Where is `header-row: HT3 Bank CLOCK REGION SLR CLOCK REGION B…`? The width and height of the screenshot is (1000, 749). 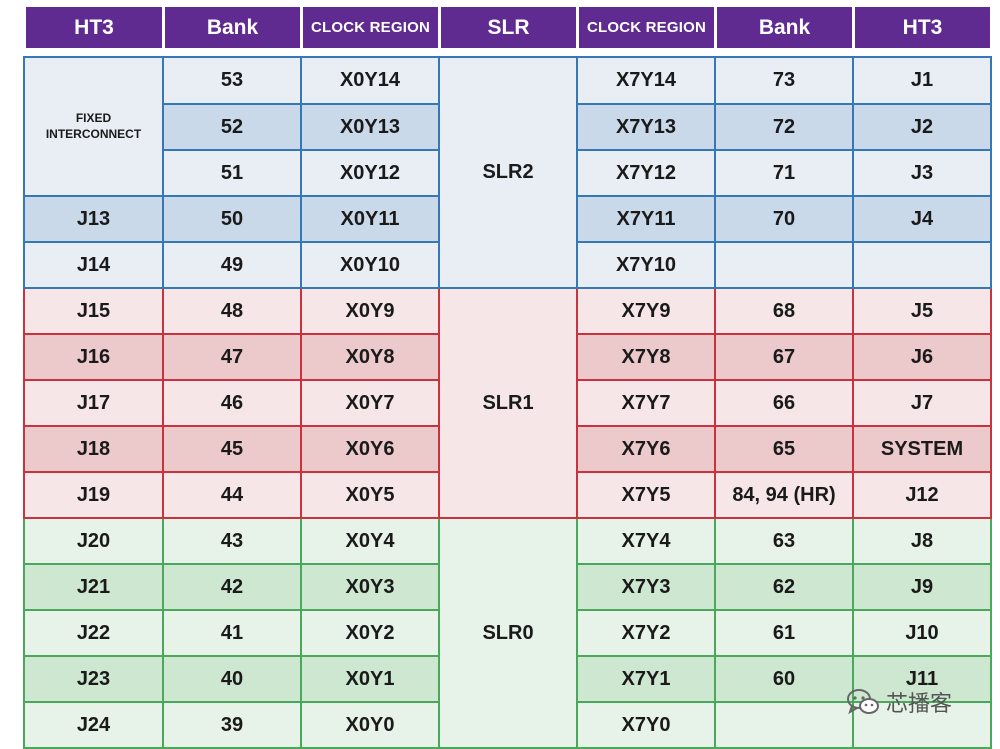 header-row: HT3 Bank CLOCK REGION SLR CLOCK REGION B… is located at coordinates (508, 27).